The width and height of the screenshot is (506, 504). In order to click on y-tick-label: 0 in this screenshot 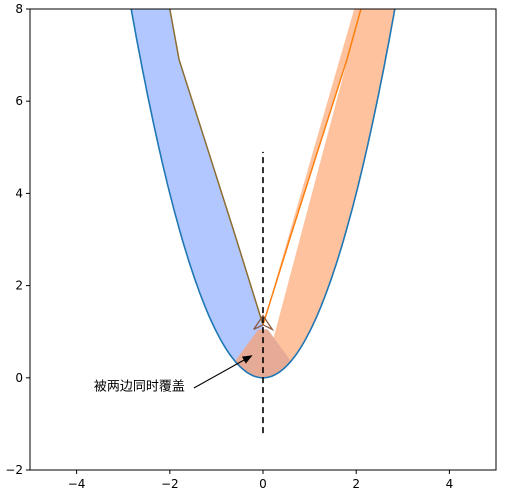, I will do `click(19, 378)`.